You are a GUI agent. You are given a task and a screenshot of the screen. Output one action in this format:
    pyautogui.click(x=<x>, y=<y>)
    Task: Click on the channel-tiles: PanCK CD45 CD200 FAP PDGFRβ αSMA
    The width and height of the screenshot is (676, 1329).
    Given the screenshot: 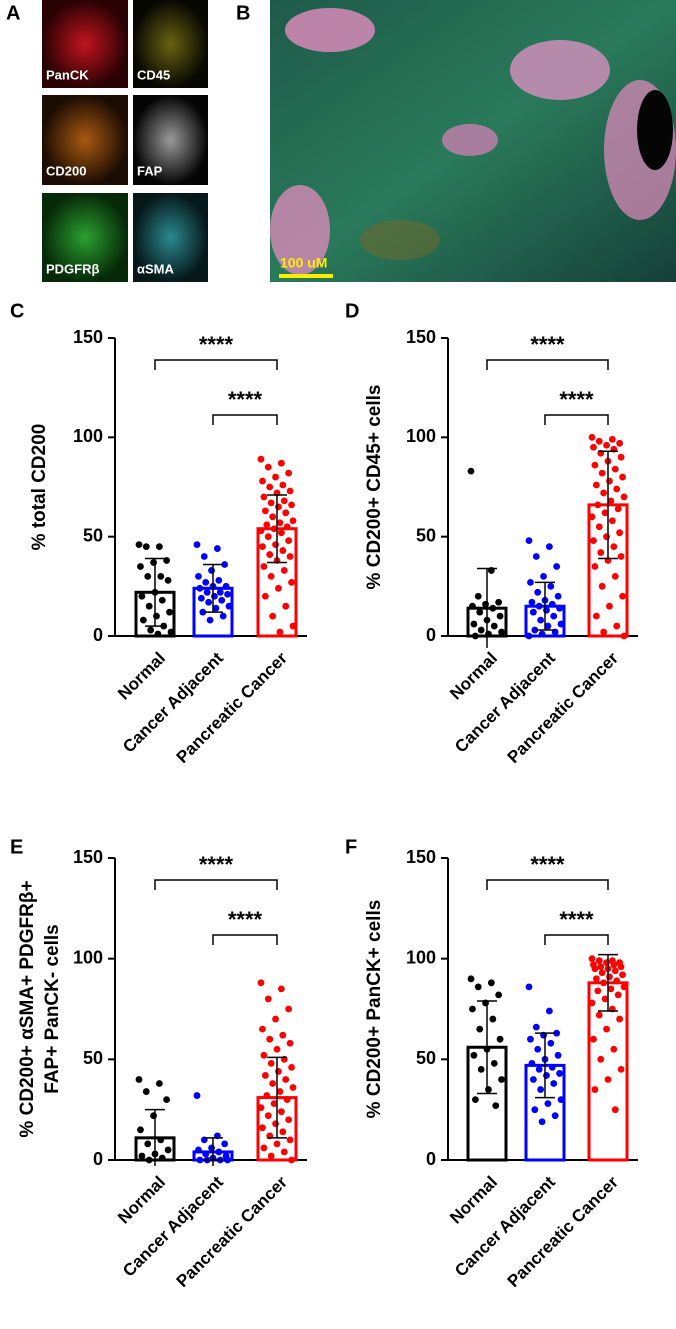 What is the action you would take?
    pyautogui.click(x=125, y=141)
    